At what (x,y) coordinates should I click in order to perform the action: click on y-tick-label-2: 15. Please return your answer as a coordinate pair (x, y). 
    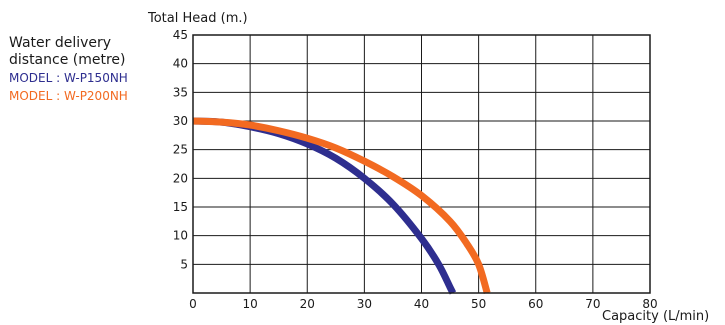
    Looking at the image, I should click on (180, 207).